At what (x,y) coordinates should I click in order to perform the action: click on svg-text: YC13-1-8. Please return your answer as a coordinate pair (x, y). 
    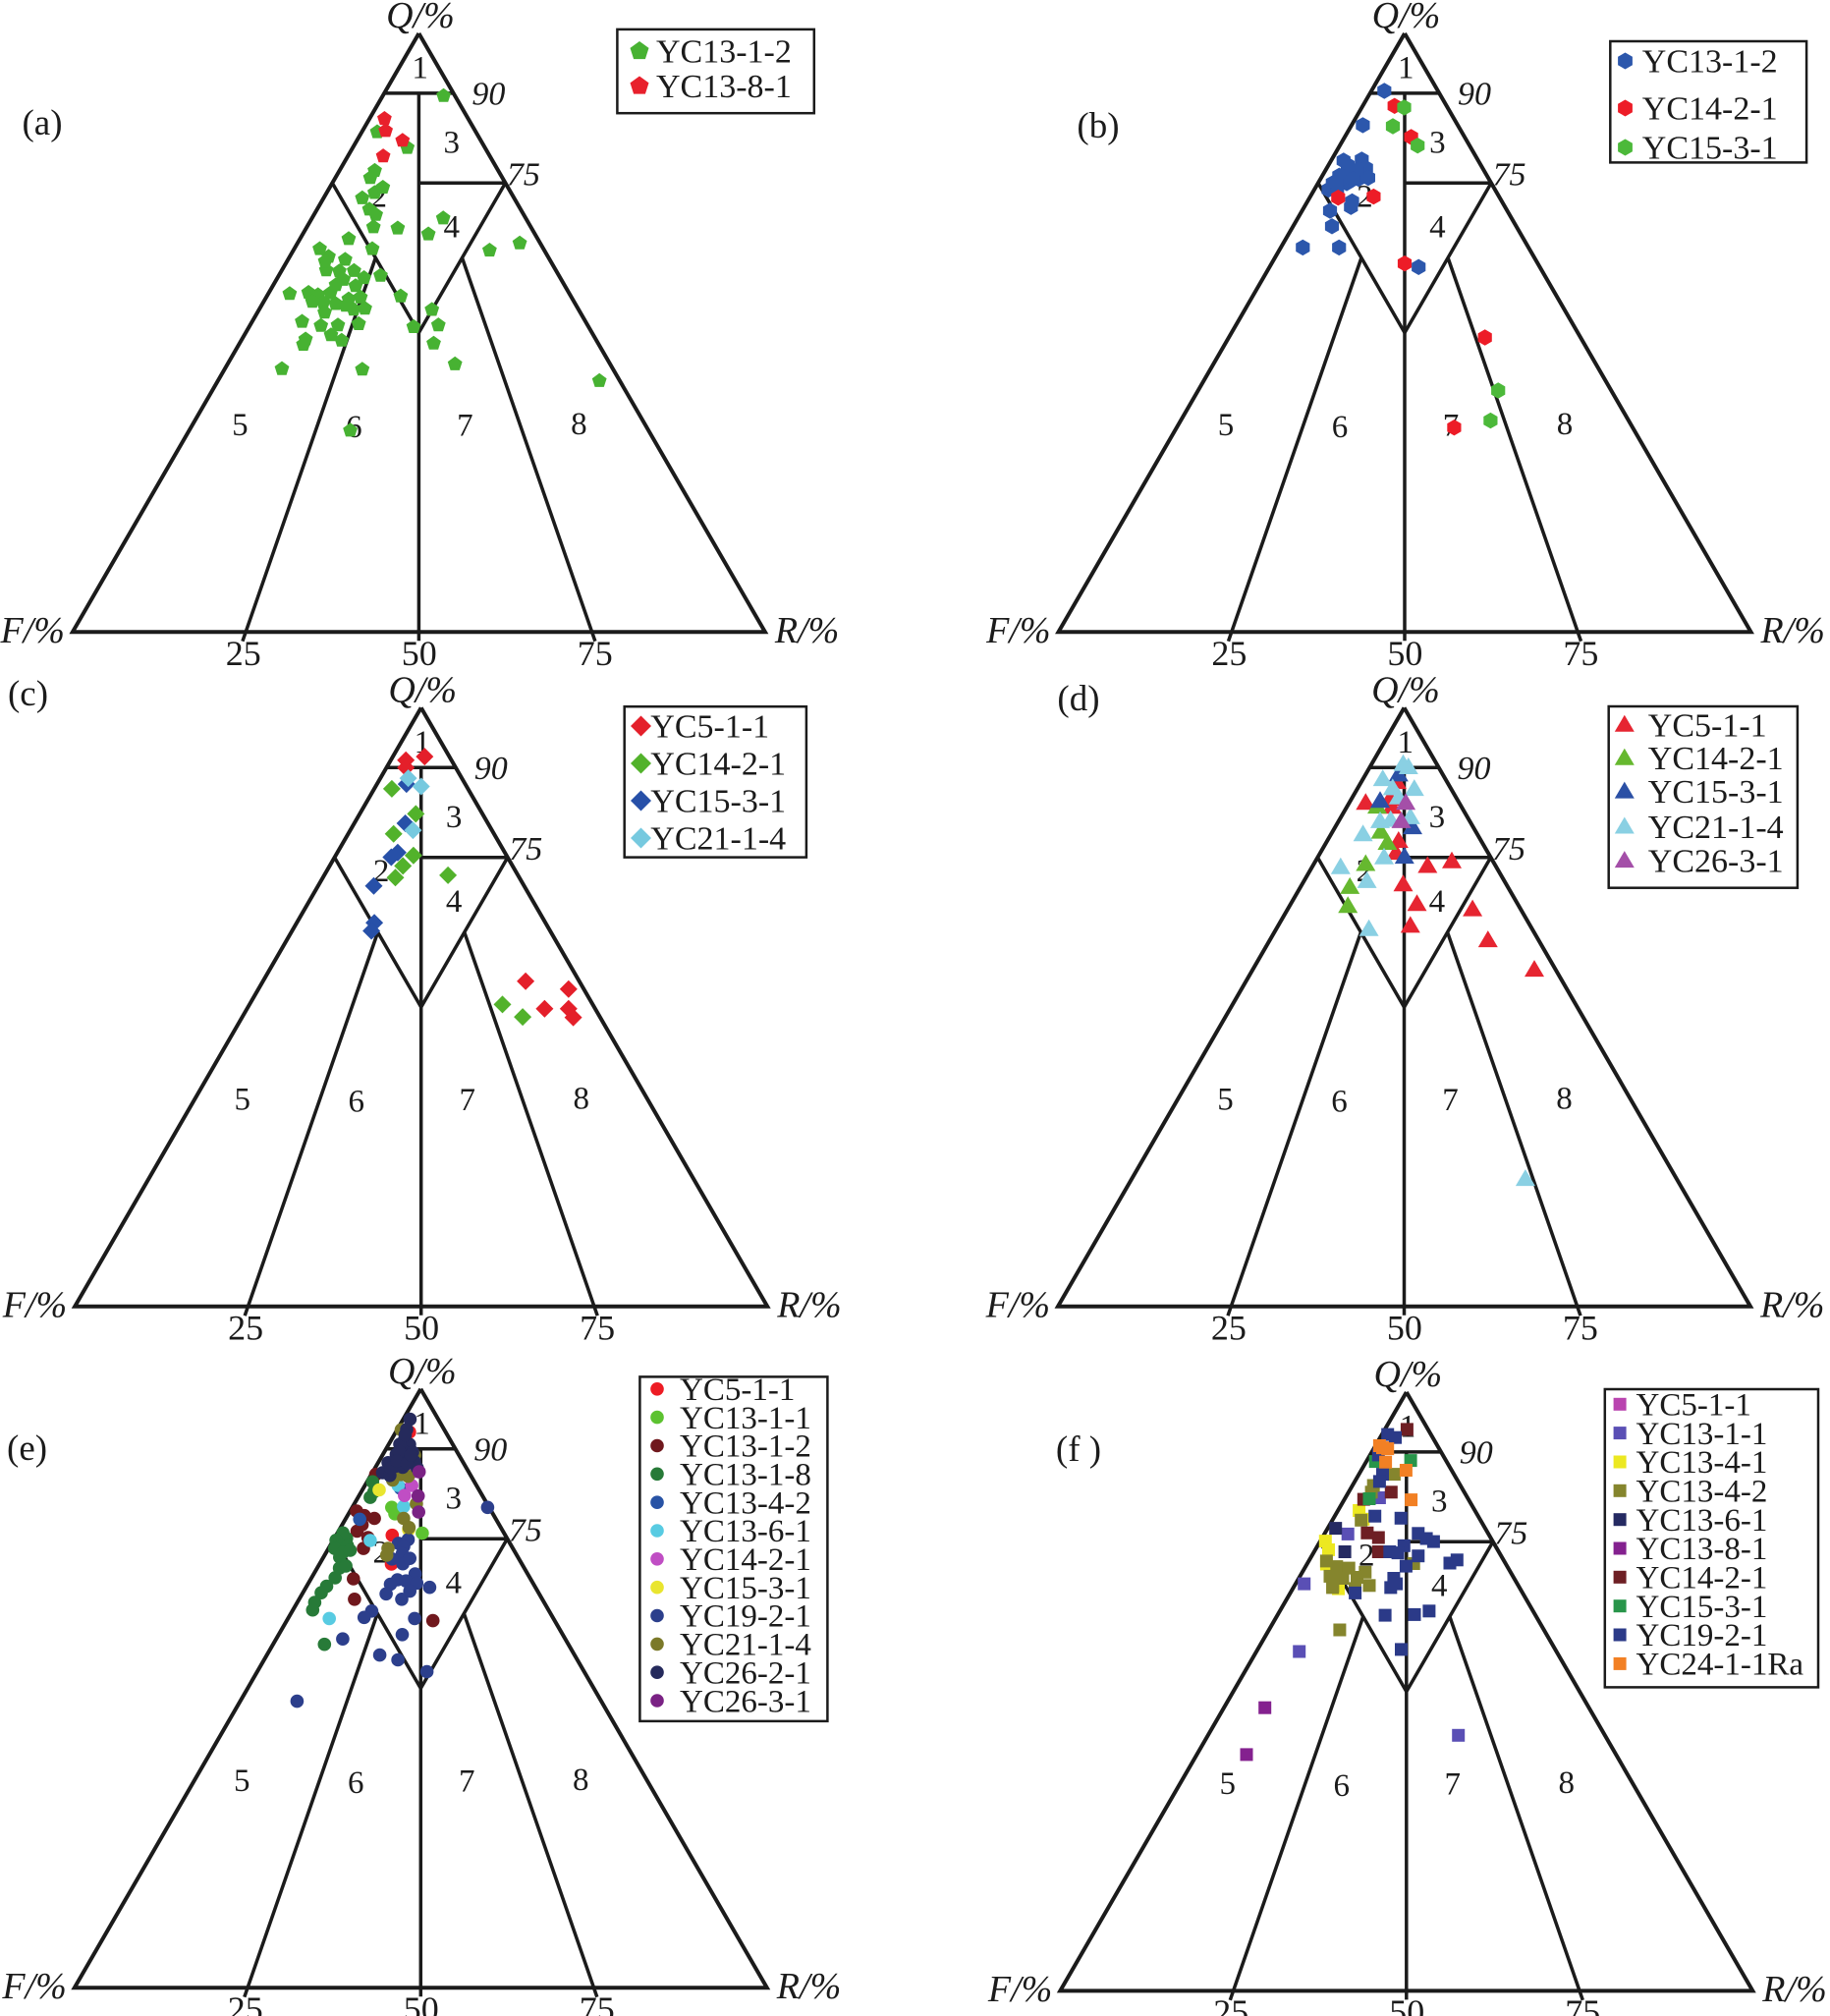
    Looking at the image, I should click on (745, 1475).